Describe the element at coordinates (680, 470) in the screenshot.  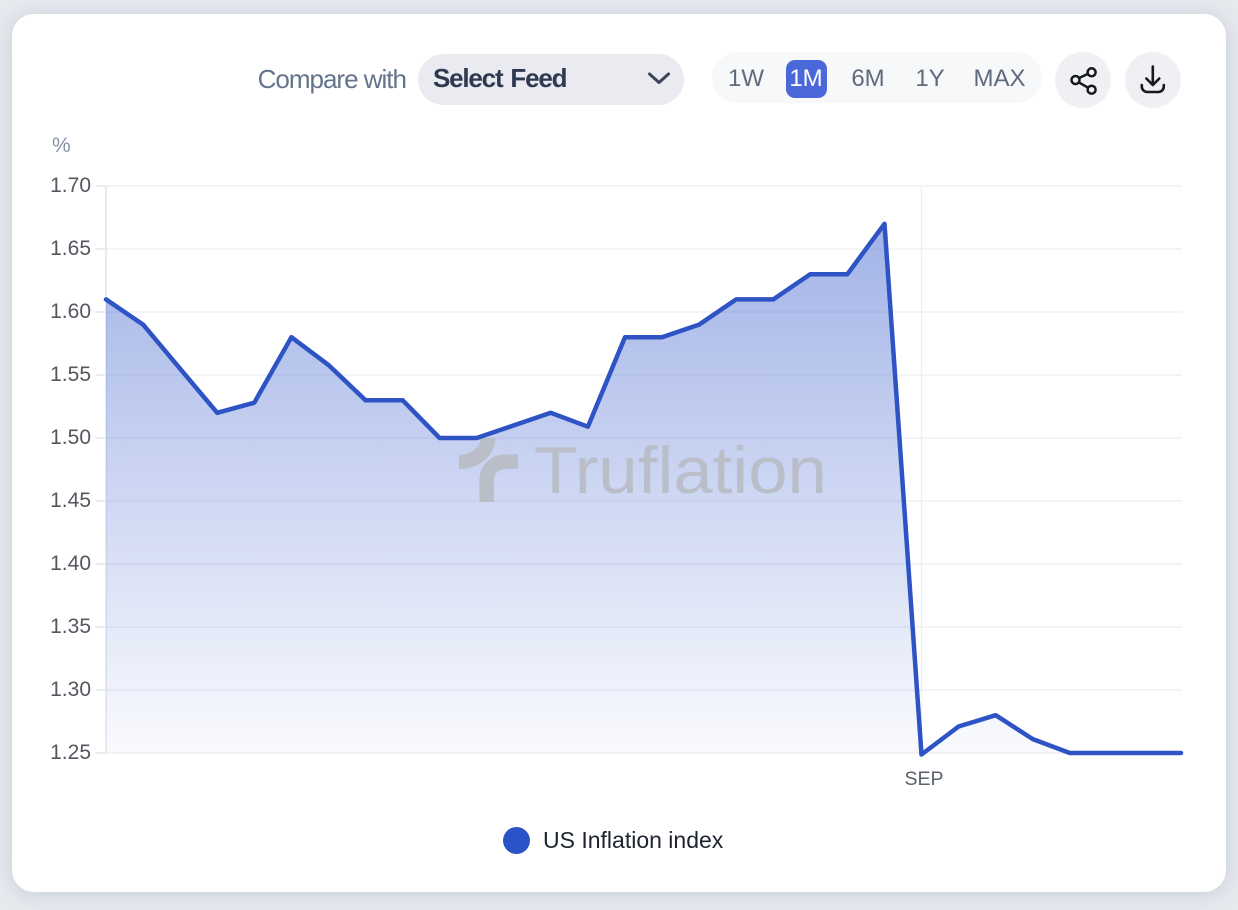
I see `svg-text: Truflation` at that location.